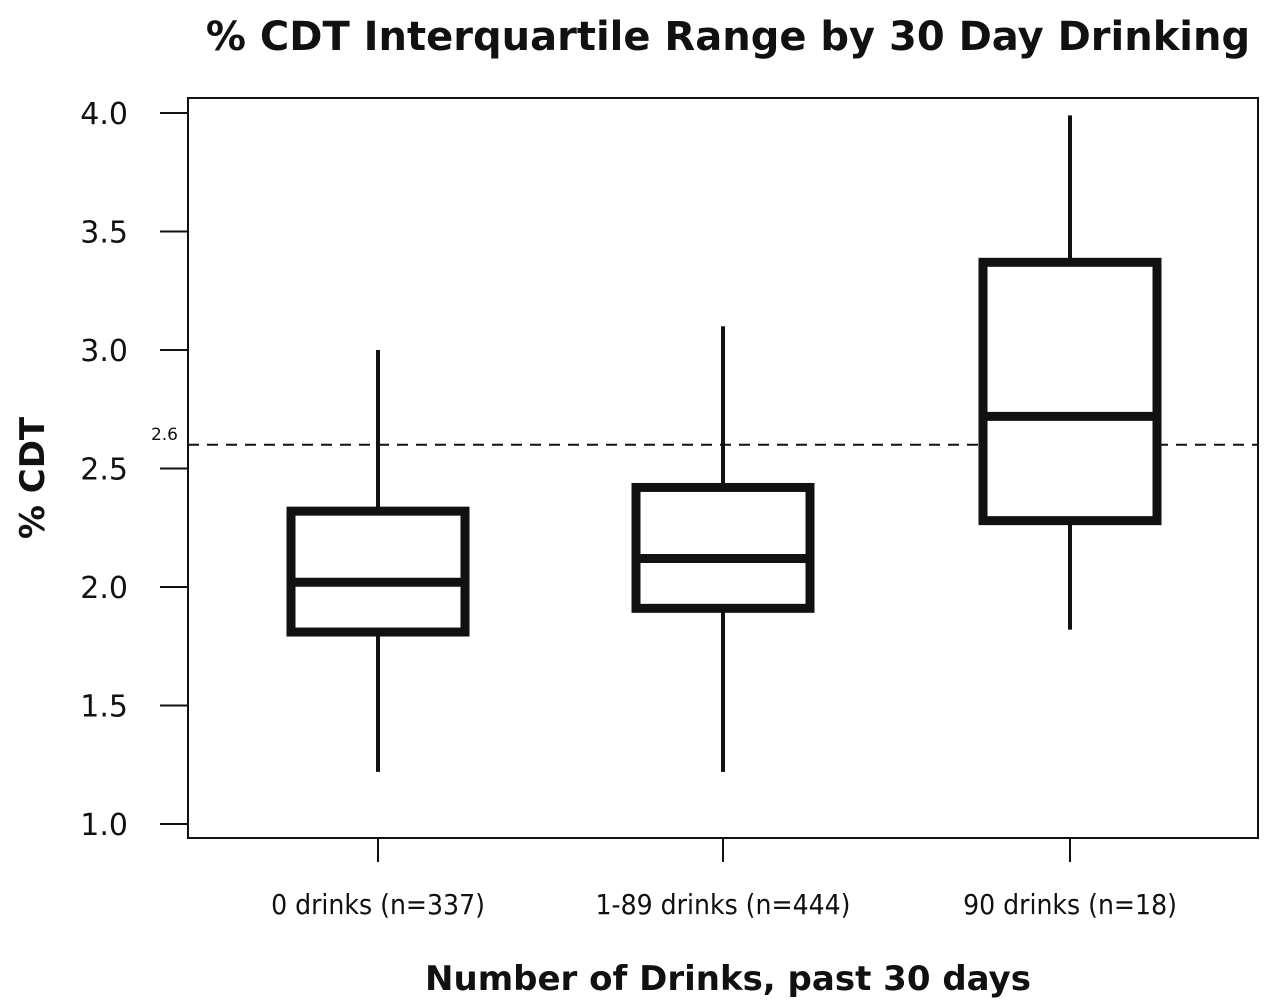 Image resolution: width=1280 pixels, height=1008 pixels. I want to click on y-tick-label: 1.5, so click(104, 707).